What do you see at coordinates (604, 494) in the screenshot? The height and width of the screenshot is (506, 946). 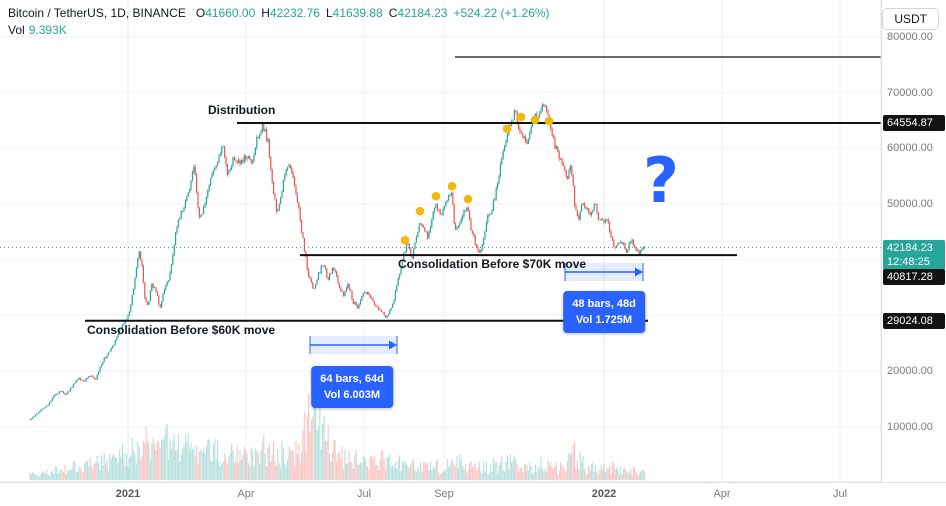 I see `time-tick-label: 2022` at bounding box center [604, 494].